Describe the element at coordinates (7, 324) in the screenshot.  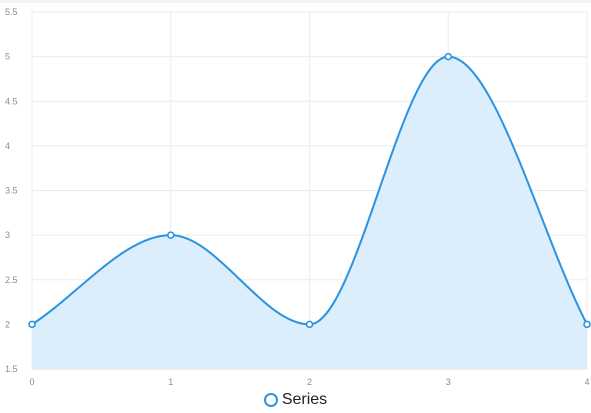
I see `y-tick-label: 2` at that location.